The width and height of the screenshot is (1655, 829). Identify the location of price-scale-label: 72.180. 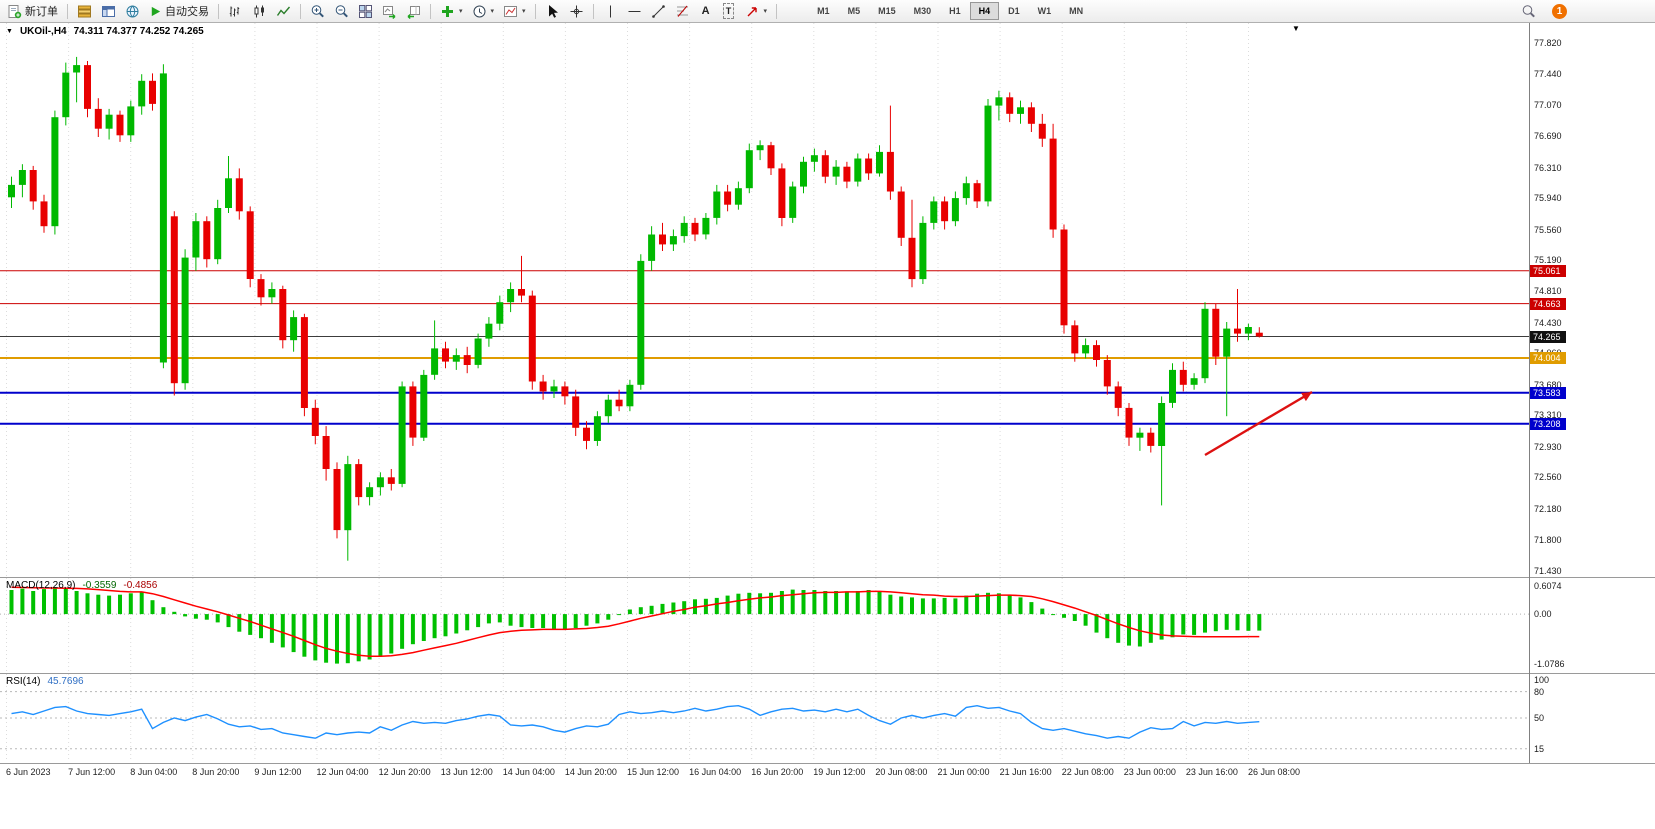
(1548, 508).